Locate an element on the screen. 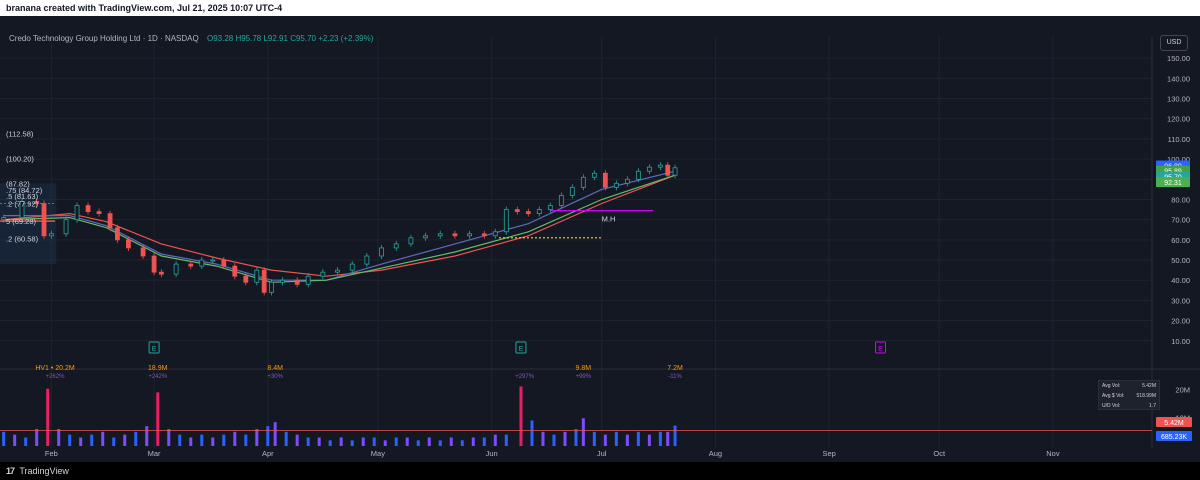  vol-stat-value: 5.42M is located at coordinates (1149, 386).